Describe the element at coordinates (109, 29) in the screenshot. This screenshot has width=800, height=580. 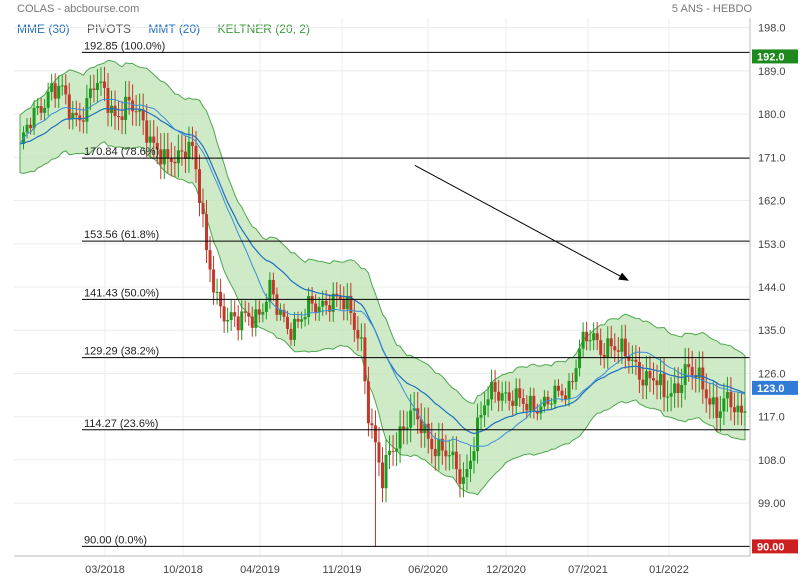
I see `legend-pivots: PIVOTS` at that location.